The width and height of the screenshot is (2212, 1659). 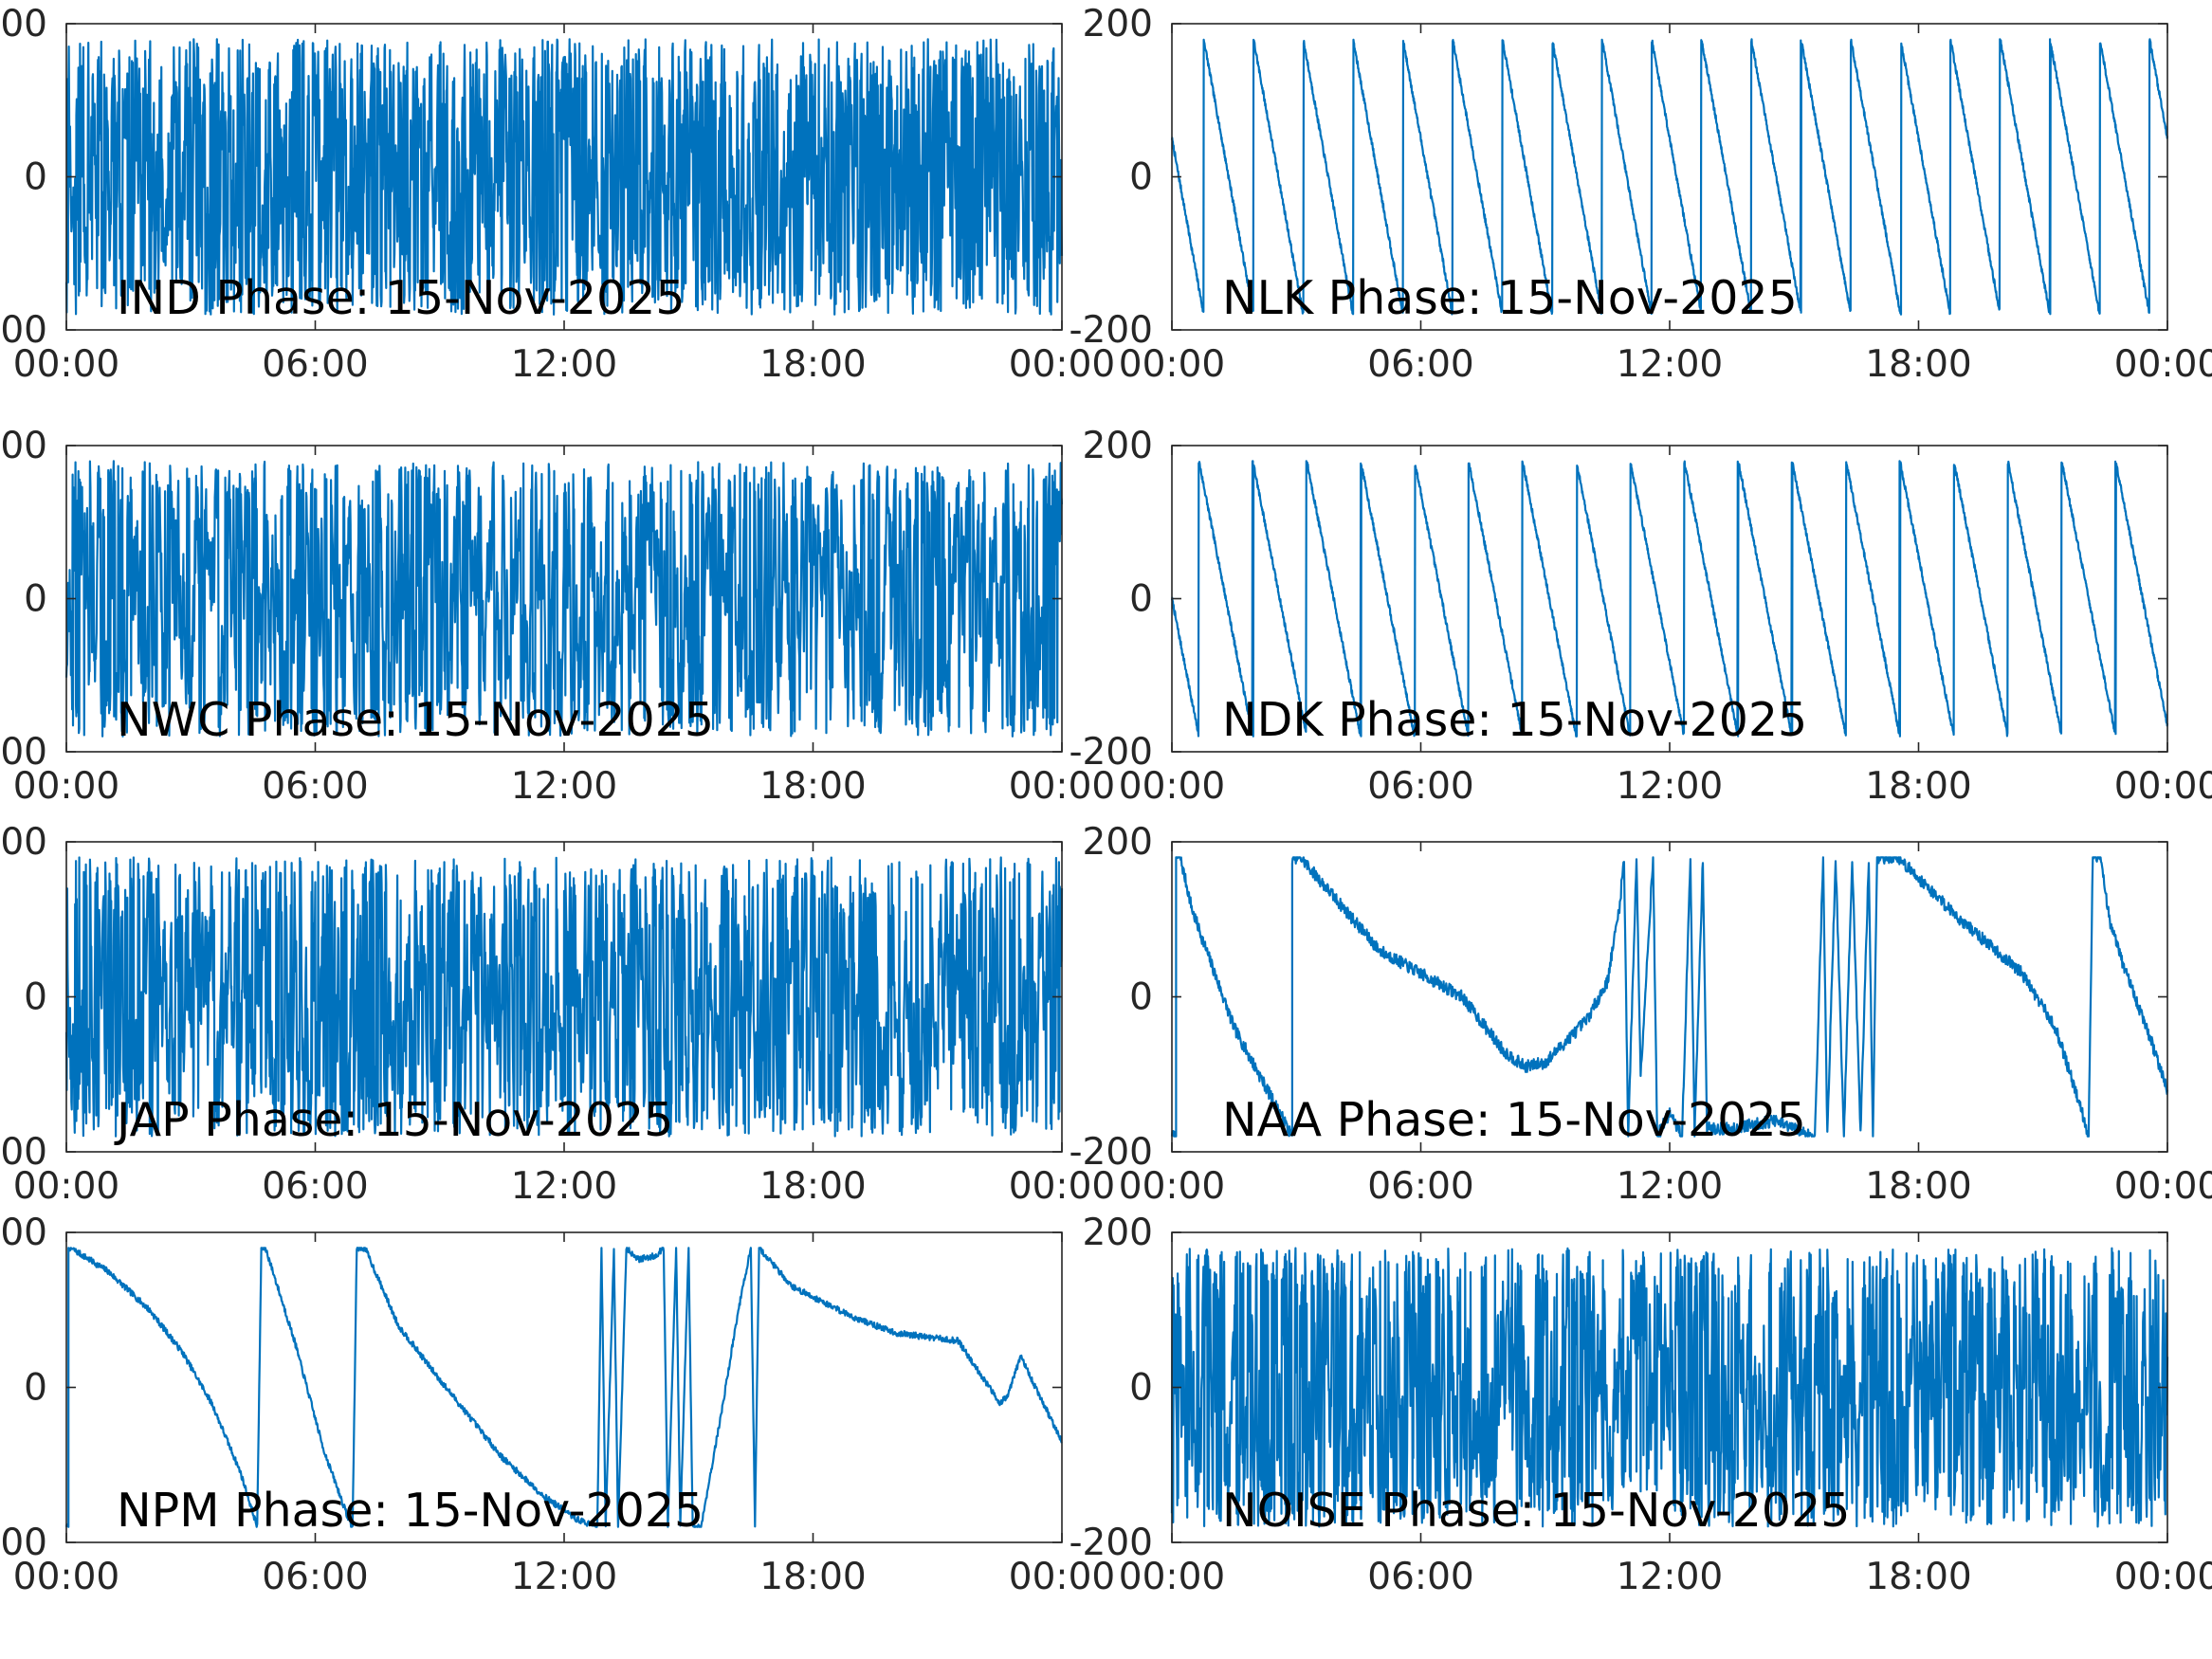 What do you see at coordinates (564, 997) in the screenshot?
I see `phase-series-line-jap` at bounding box center [564, 997].